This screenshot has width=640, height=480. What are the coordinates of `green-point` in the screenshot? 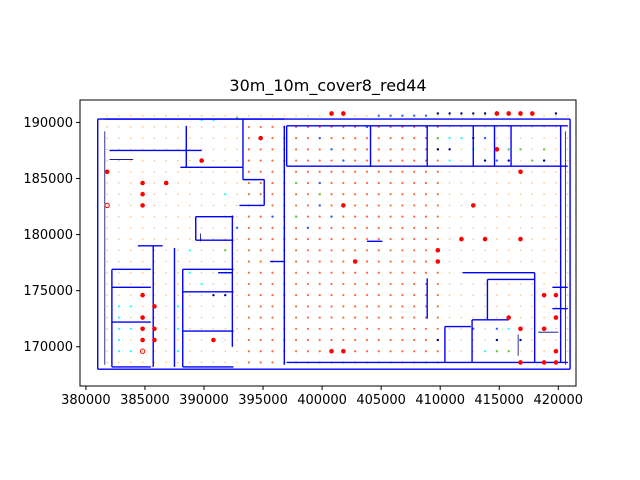 It's located at (532, 160).